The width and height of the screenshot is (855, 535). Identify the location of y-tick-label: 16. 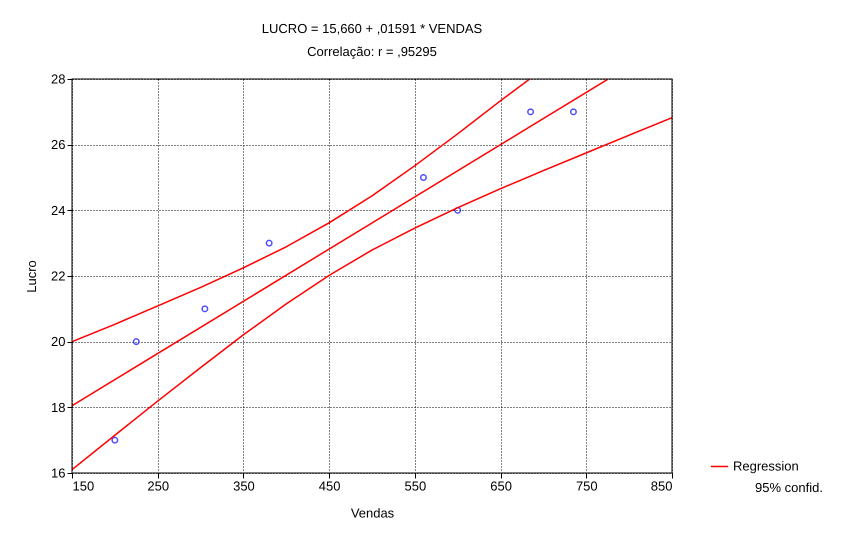
(58, 473).